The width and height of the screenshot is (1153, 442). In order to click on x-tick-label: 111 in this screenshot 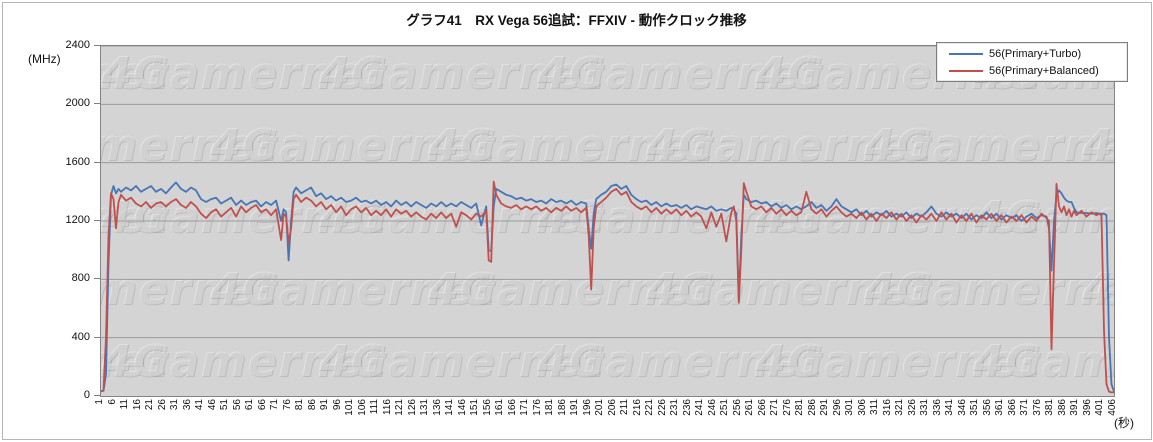, I will do `click(375, 407)`.